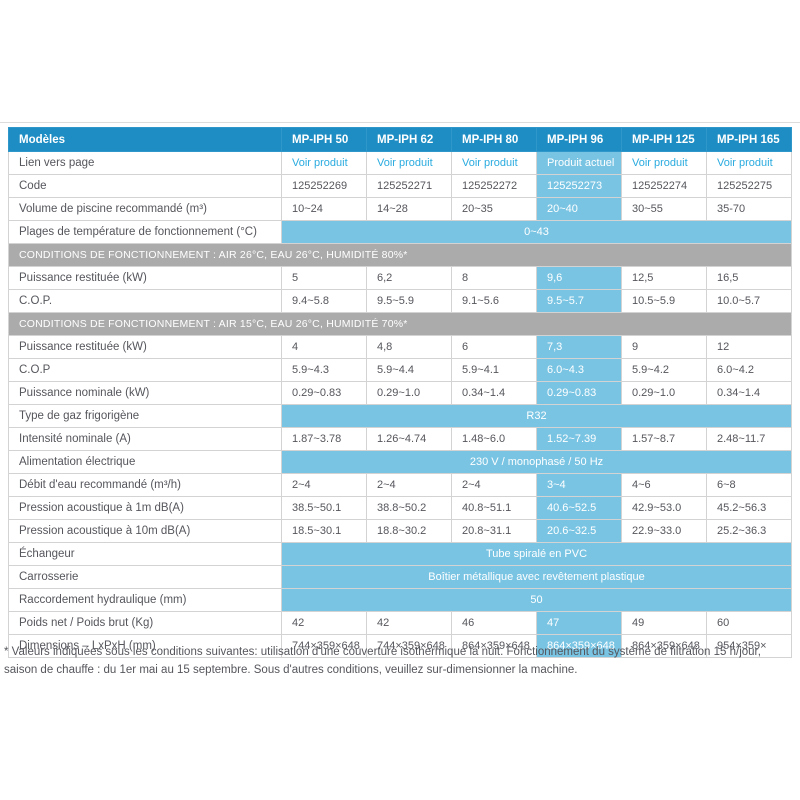 The width and height of the screenshot is (800, 800). Describe the element at coordinates (324, 301) in the screenshot. I see `value-cell-mp-iph-50: 9.4~5.8` at that location.